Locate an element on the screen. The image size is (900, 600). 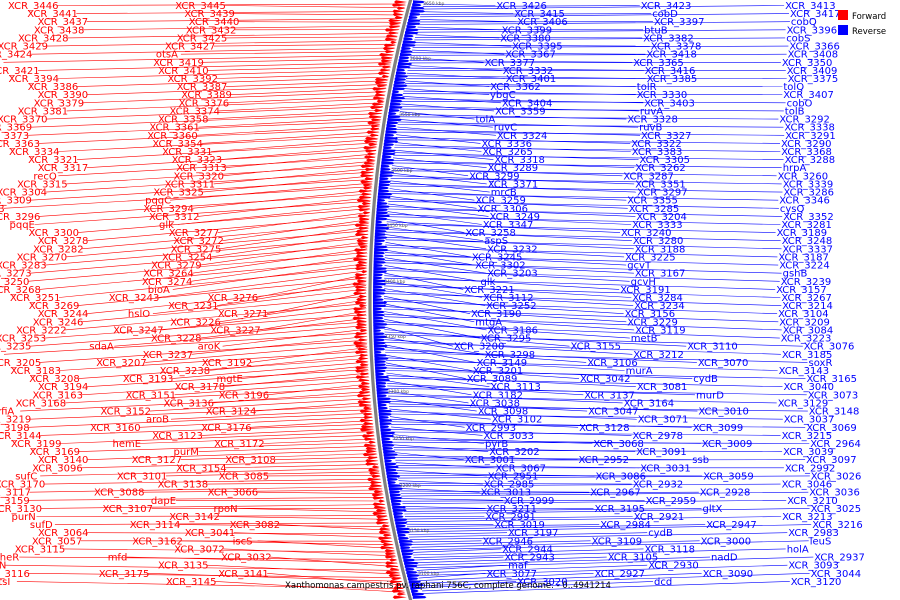
reverse-gene-label: XCR_3084 is located at coordinates (808, 330).